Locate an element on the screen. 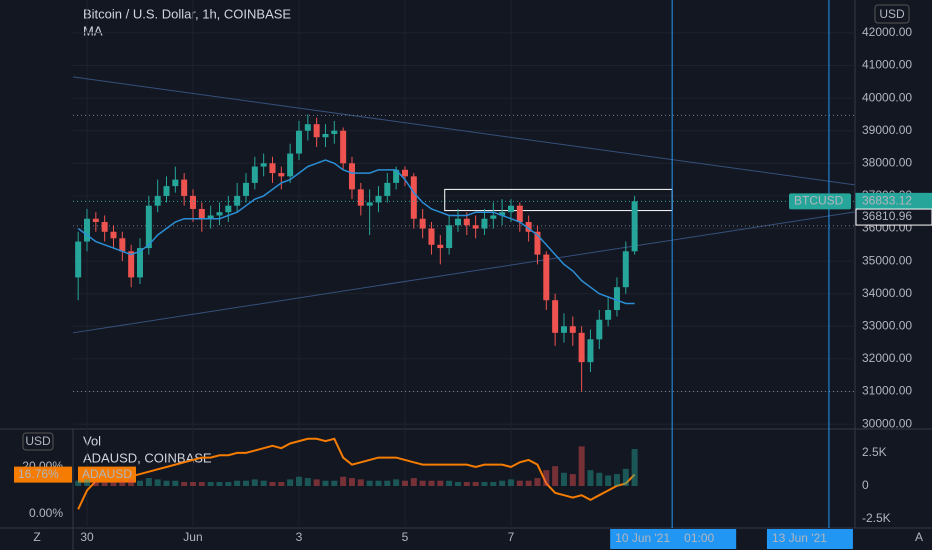 Image resolution: width=932 pixels, height=550 pixels. time-marker-label: 13 Jun '21 is located at coordinates (799, 538).